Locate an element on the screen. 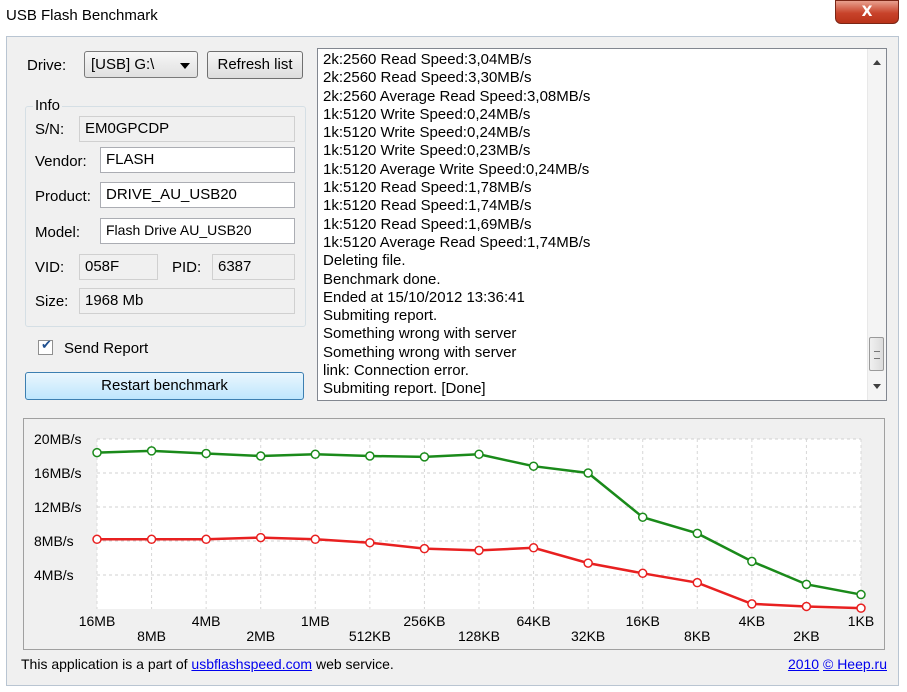 Image resolution: width=907 pixels, height=692 pixels. refresh-list-button: Refresh list is located at coordinates (255, 65).